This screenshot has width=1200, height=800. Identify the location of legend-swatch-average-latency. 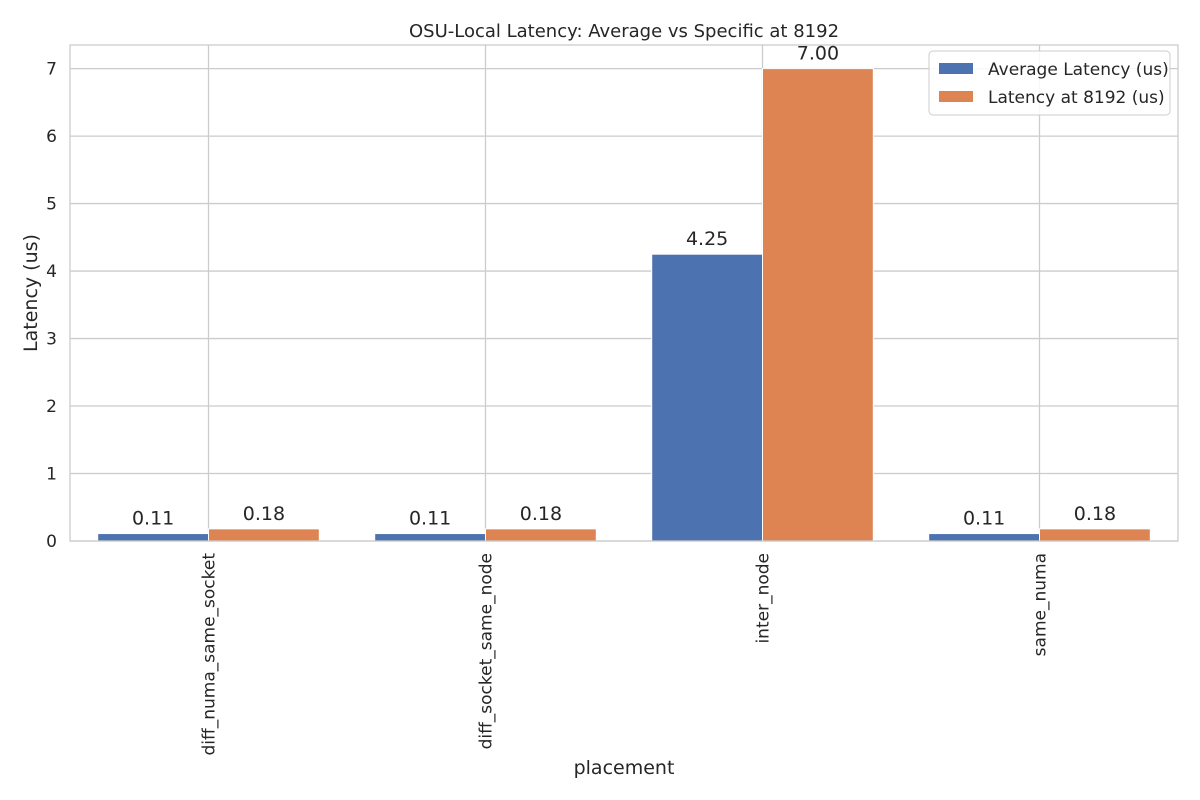
(956, 68).